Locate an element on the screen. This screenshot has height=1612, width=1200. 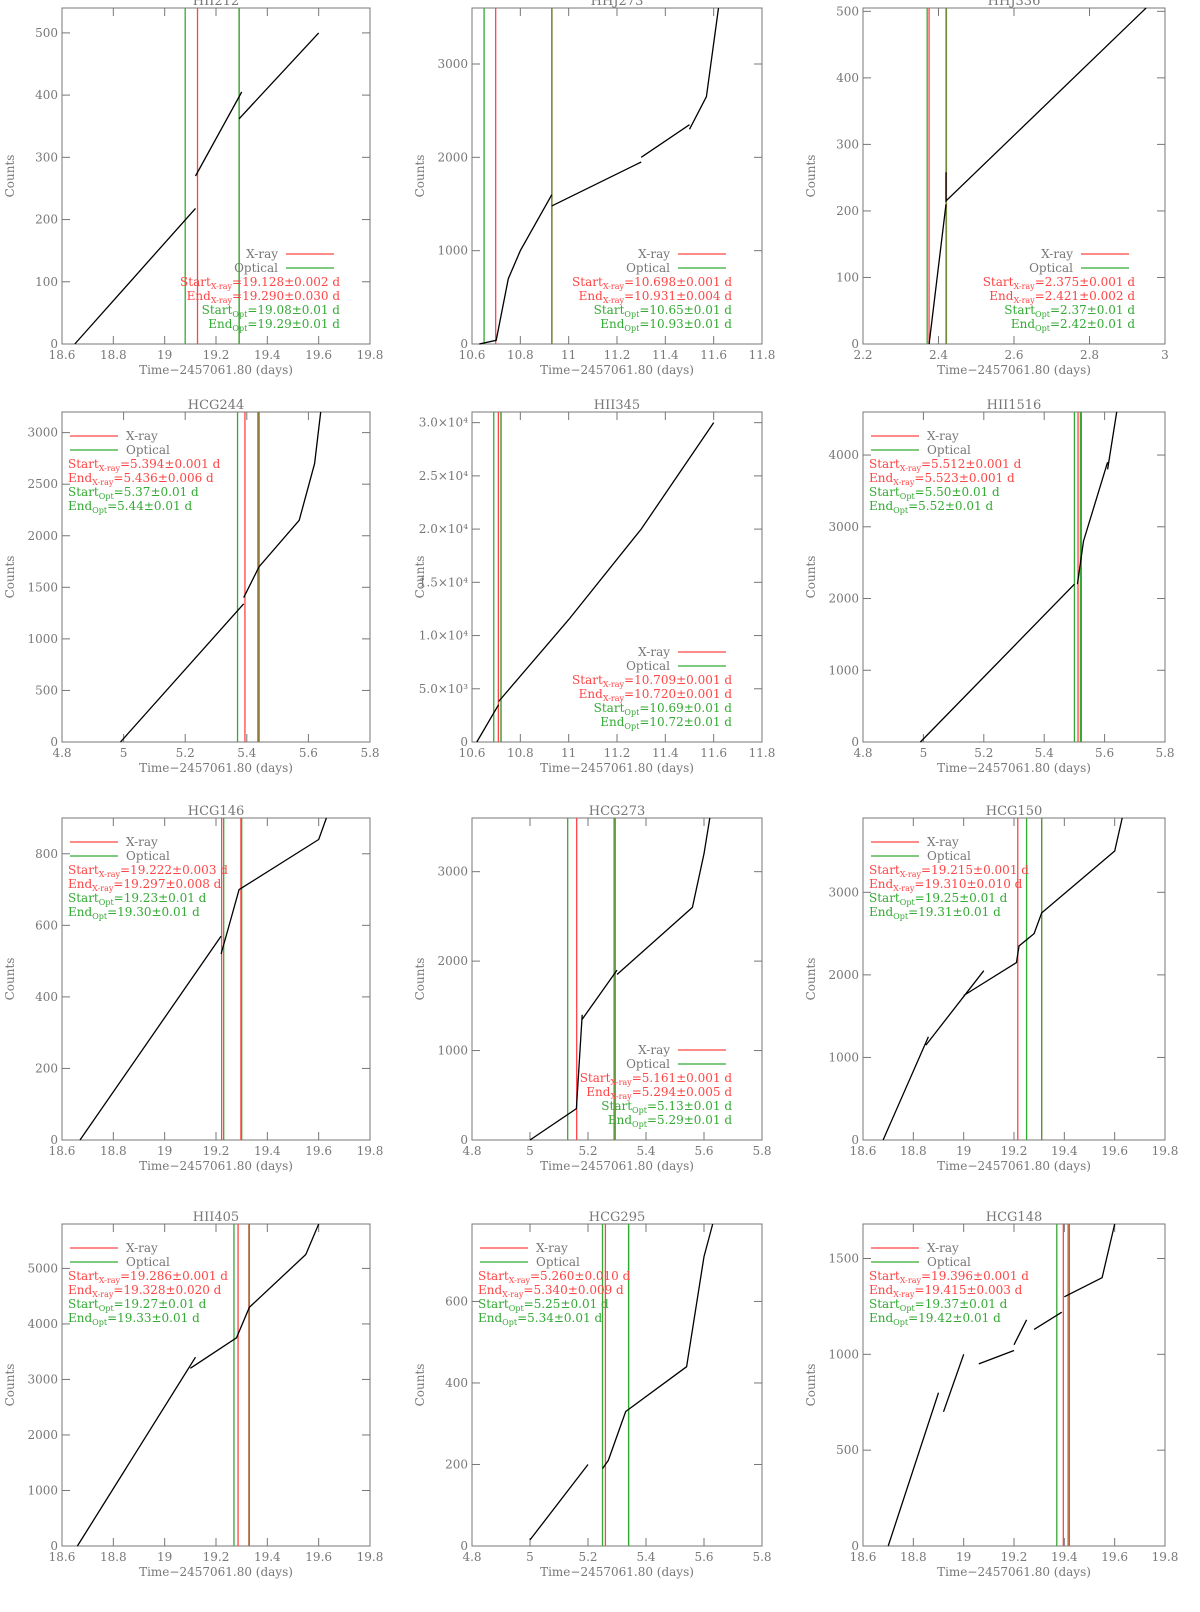
event-annotation: EndOpt=19.31±0.01 d is located at coordinates (935, 913).